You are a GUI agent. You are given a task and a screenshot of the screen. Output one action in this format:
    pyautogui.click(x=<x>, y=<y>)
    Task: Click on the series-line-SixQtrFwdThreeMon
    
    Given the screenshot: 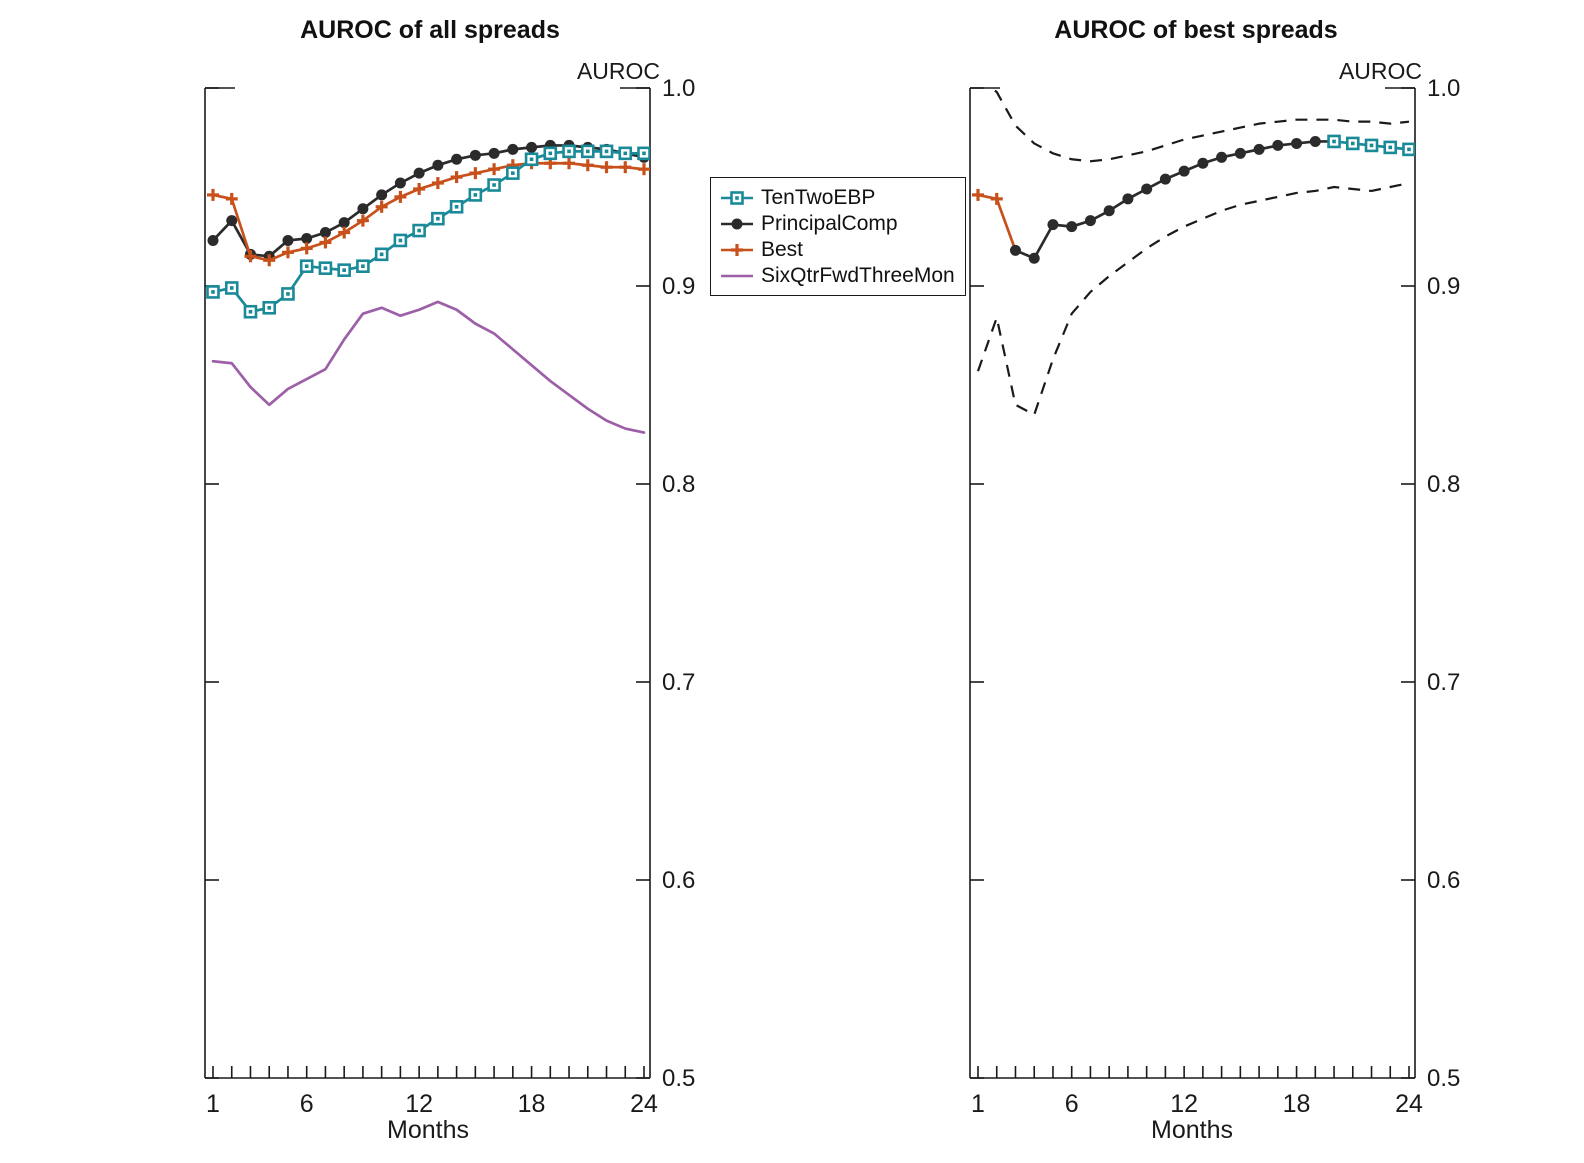 What is the action you would take?
    pyautogui.click(x=428, y=367)
    